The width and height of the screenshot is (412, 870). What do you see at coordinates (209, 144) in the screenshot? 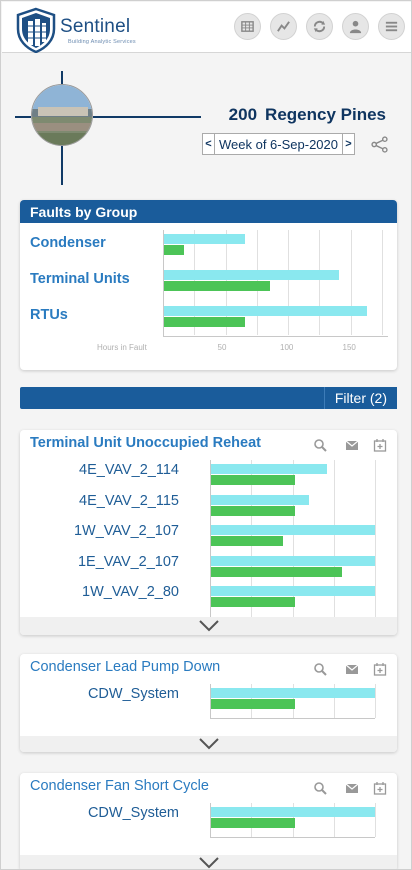
I see `previous-week-button: <` at bounding box center [209, 144].